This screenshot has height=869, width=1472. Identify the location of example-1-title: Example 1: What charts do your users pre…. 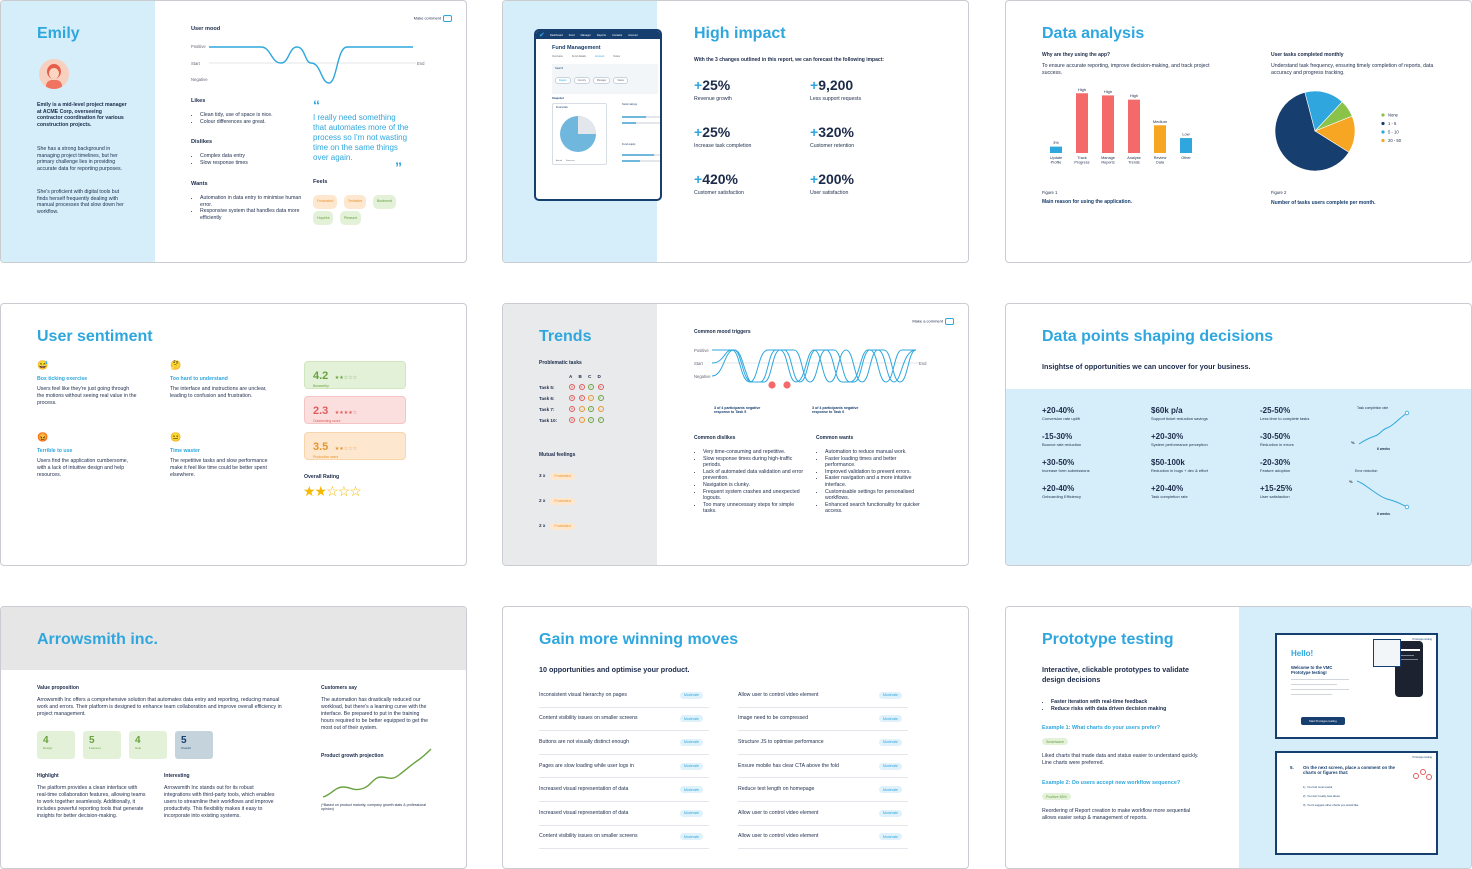
(1101, 728).